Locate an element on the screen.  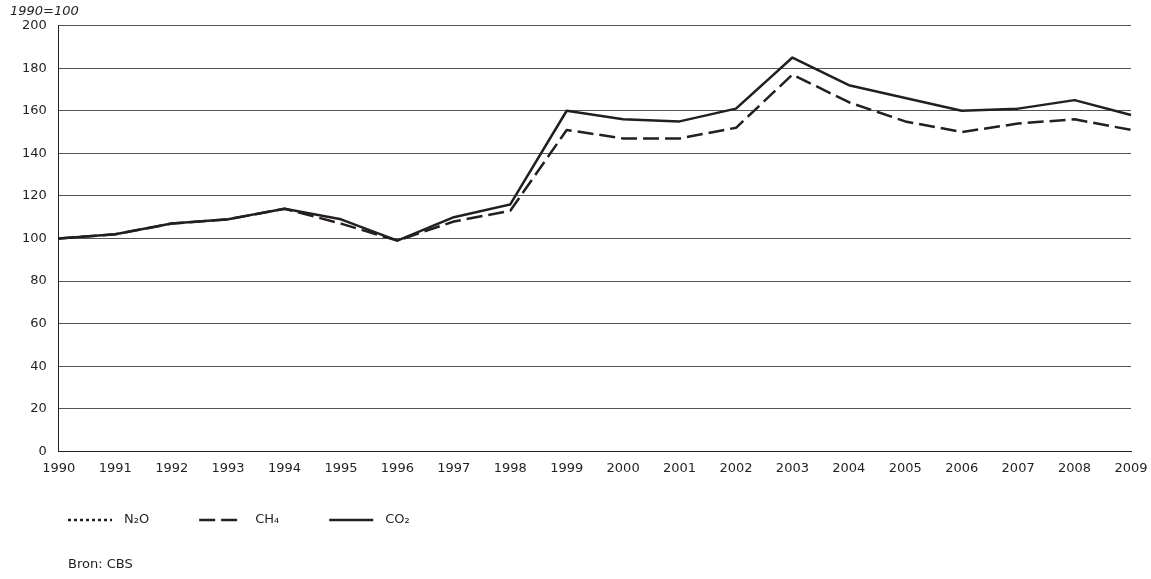
y-tick-label: 100 is located at coordinates (34, 237).